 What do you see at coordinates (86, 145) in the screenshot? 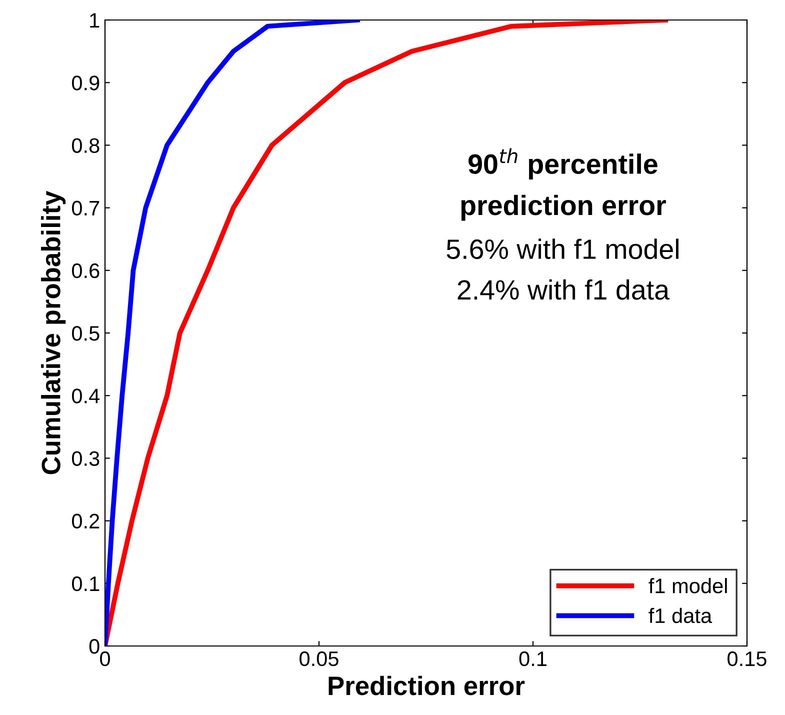
I see `y-tick-label: 0.8` at bounding box center [86, 145].